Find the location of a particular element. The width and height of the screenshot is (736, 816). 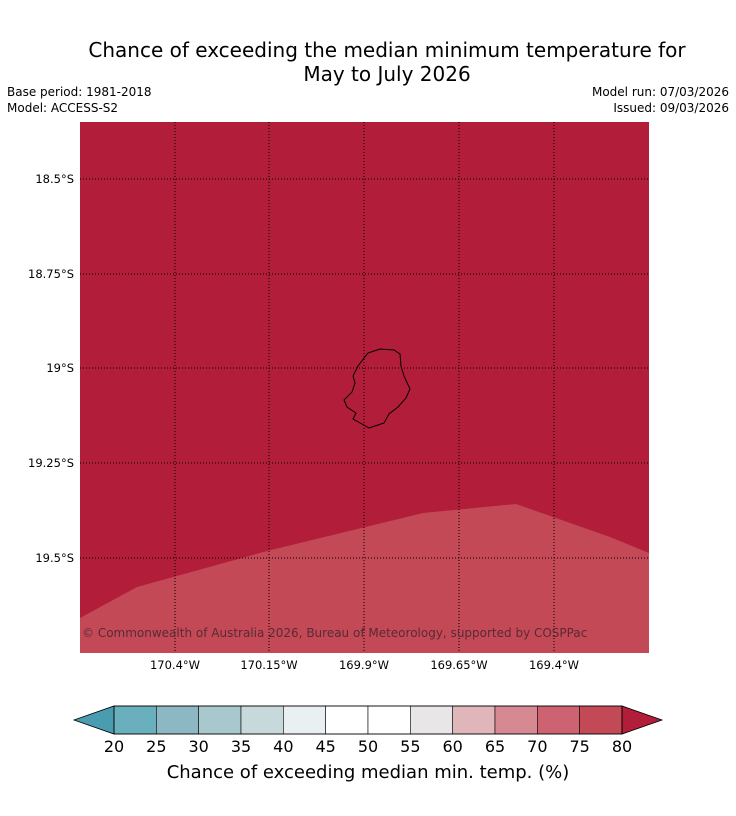

lon-label: 170.15°W is located at coordinates (268, 665).